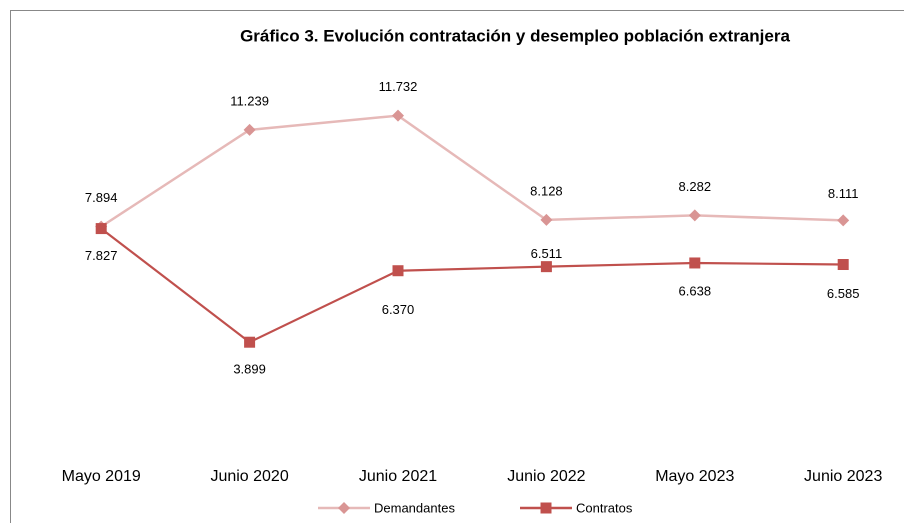 This screenshot has height=523, width=904. What do you see at coordinates (101, 197) in the screenshot?
I see `data-label: 7.894` at bounding box center [101, 197].